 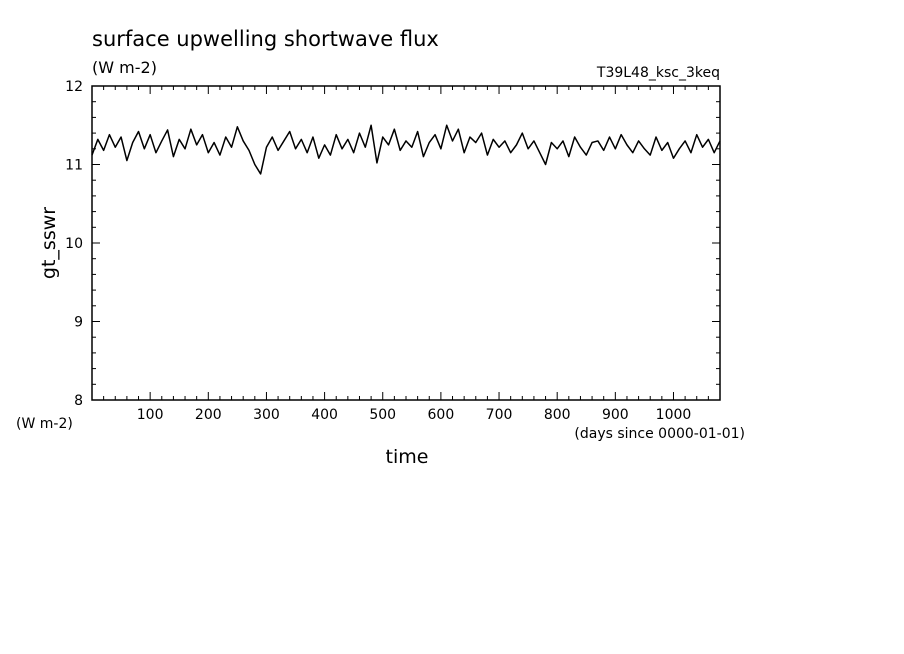 I want to click on x-tick-label: 500, so click(x=382, y=415).